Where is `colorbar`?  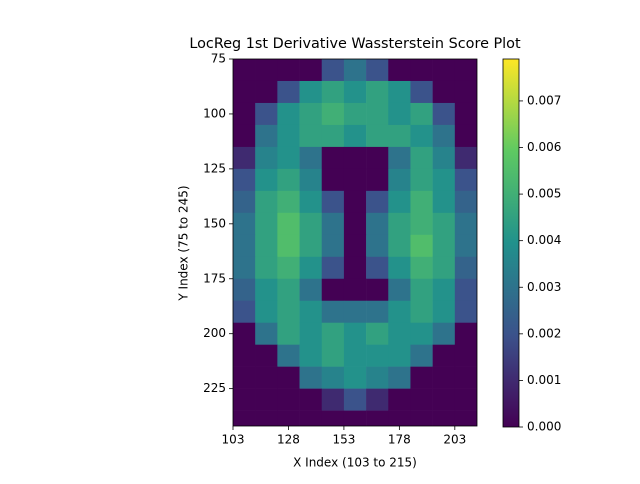 colorbar is located at coordinates (511, 243).